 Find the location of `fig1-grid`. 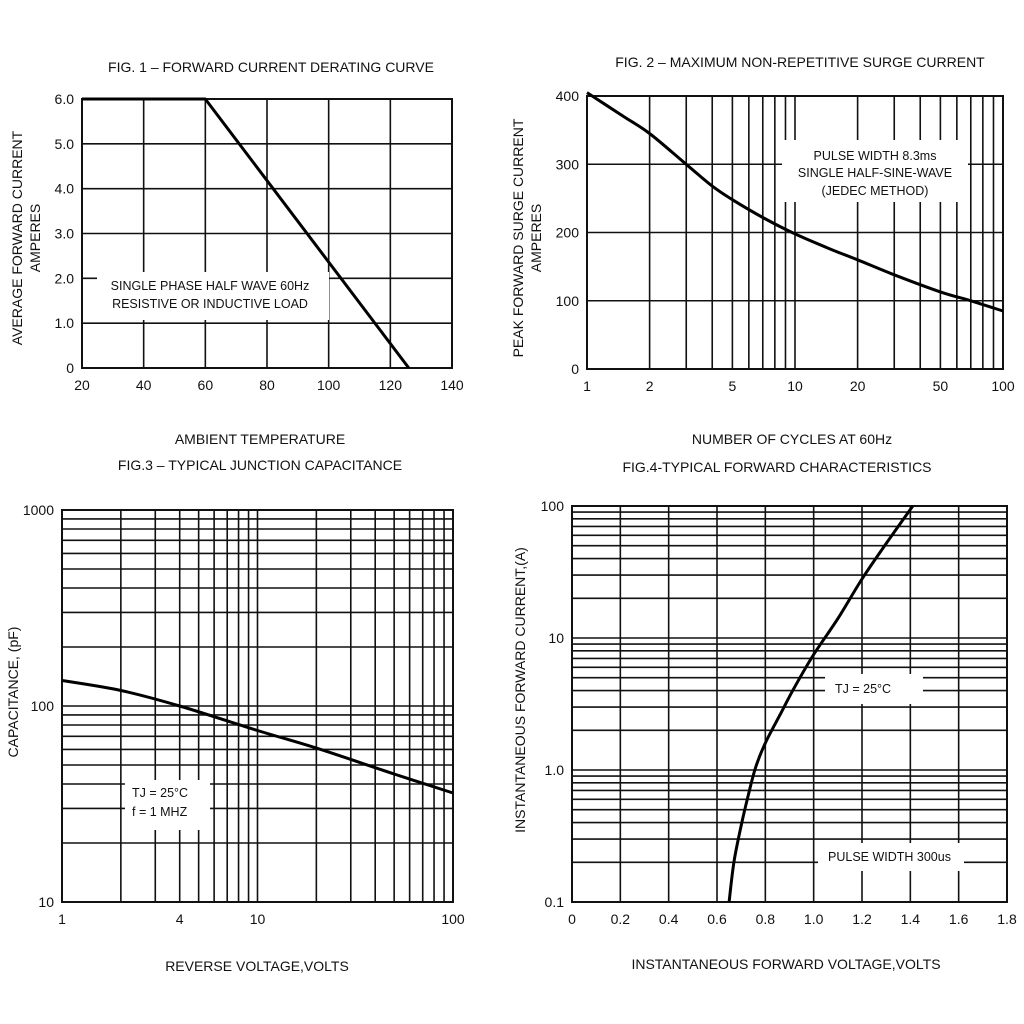

fig1-grid is located at coordinates (267, 233).